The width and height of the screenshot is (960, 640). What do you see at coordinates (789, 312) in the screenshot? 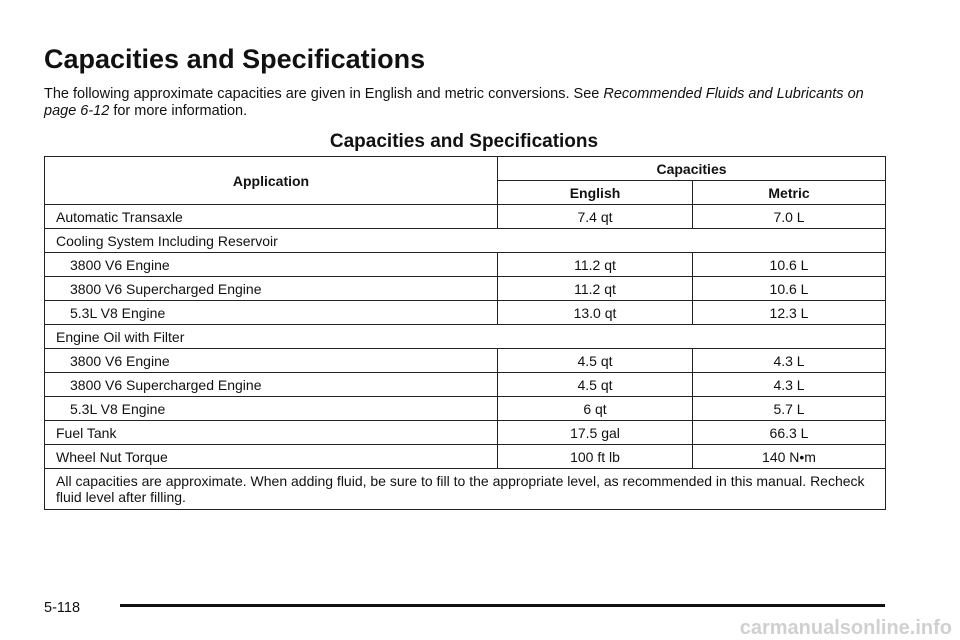
I see `metric-value: 12.3 L` at bounding box center [789, 312].